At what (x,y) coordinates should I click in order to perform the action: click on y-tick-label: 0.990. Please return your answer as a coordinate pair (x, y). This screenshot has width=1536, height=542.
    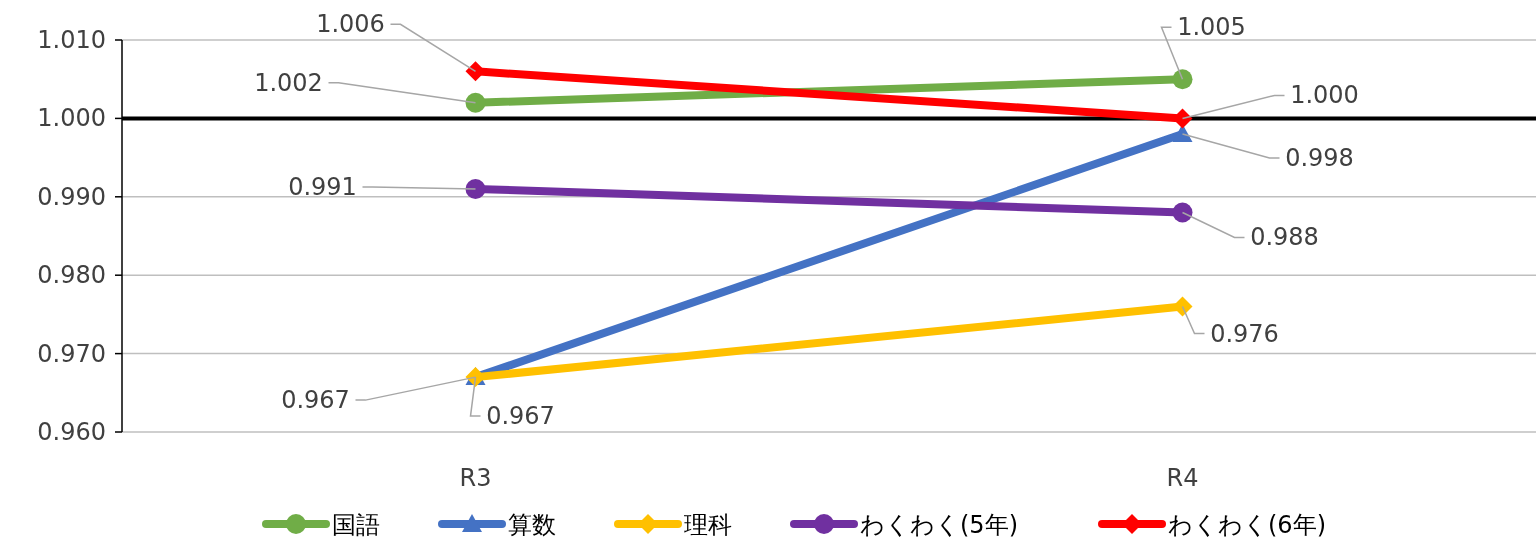
    Looking at the image, I should click on (71, 196).